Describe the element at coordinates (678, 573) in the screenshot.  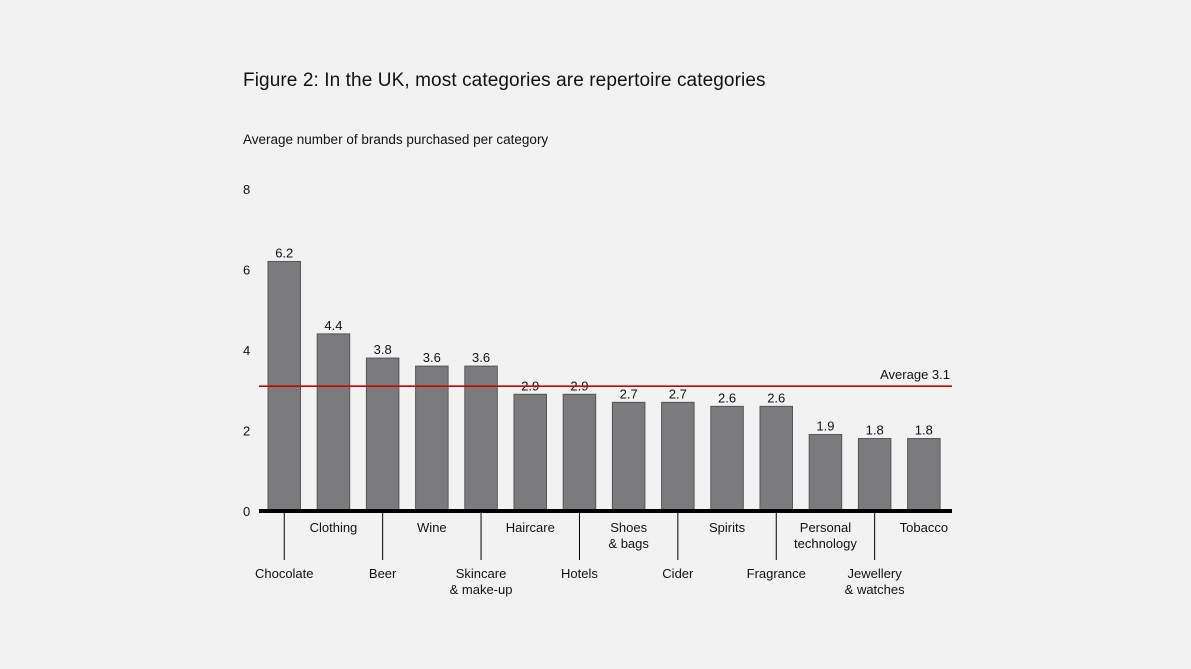
I see `category-label: Cider` at that location.